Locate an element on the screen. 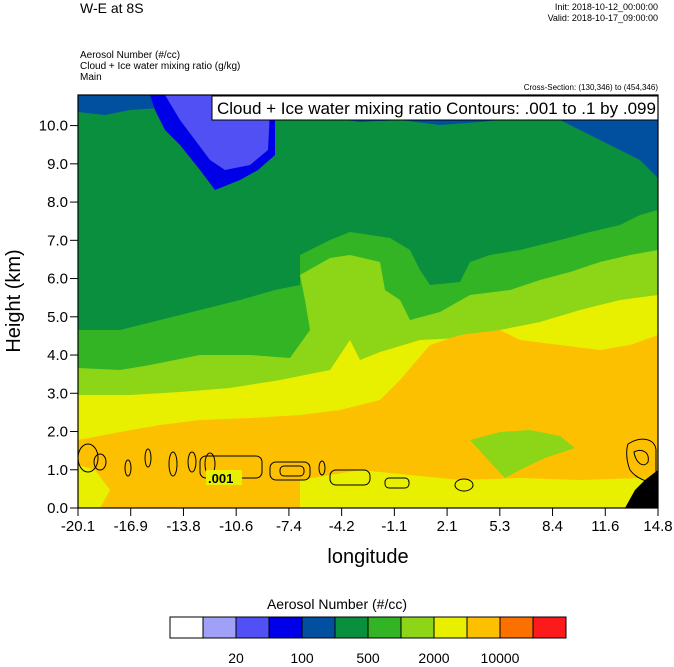  x-tick-label: -1.1 is located at coordinates (394, 526).